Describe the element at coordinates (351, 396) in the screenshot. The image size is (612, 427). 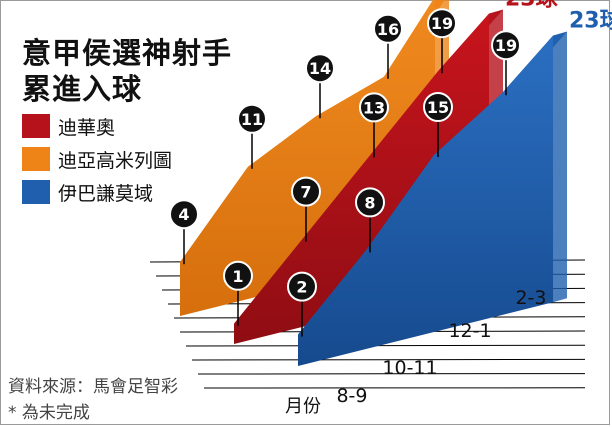
I see `x-tick-label: 8-9` at that location.